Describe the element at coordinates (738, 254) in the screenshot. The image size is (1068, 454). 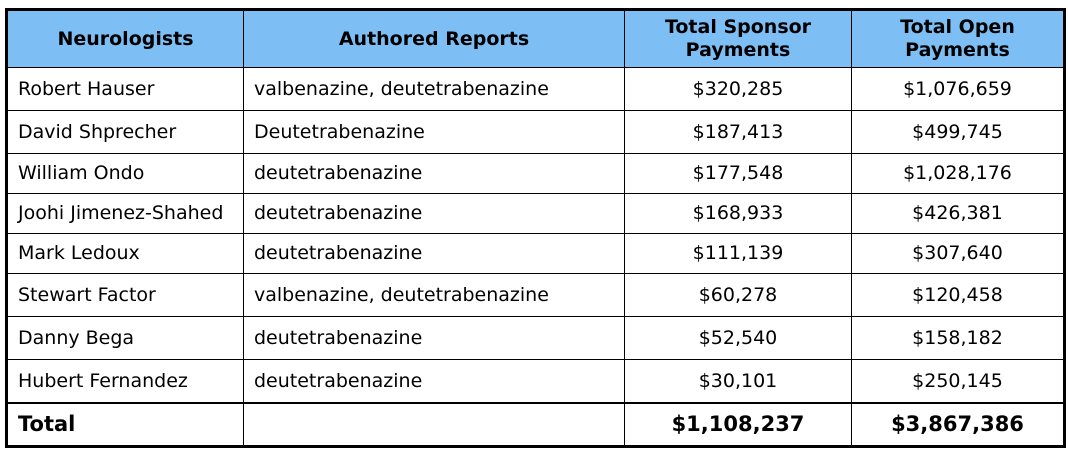
I see `cell-sponsor-payments: $111,139` at that location.